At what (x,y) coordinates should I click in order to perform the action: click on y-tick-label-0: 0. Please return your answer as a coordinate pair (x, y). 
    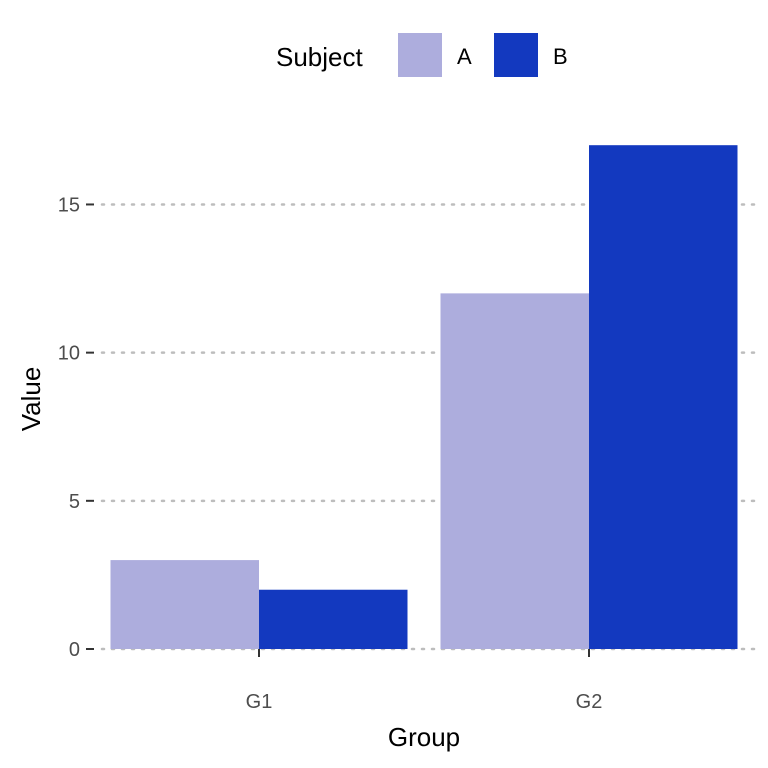
    Looking at the image, I should click on (74, 650).